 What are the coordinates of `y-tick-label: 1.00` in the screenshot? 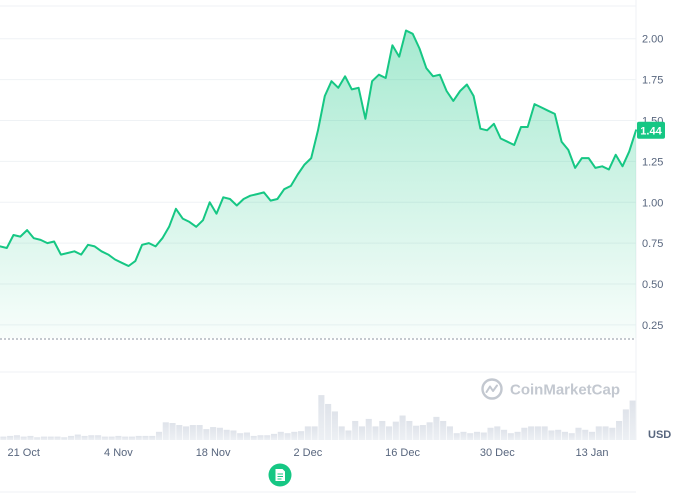 It's located at (652, 203).